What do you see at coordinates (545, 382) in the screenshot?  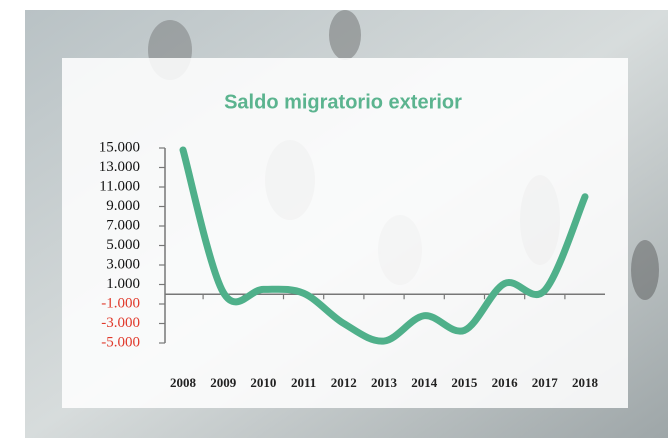 I see `x-tick-label: 2017` at bounding box center [545, 382].